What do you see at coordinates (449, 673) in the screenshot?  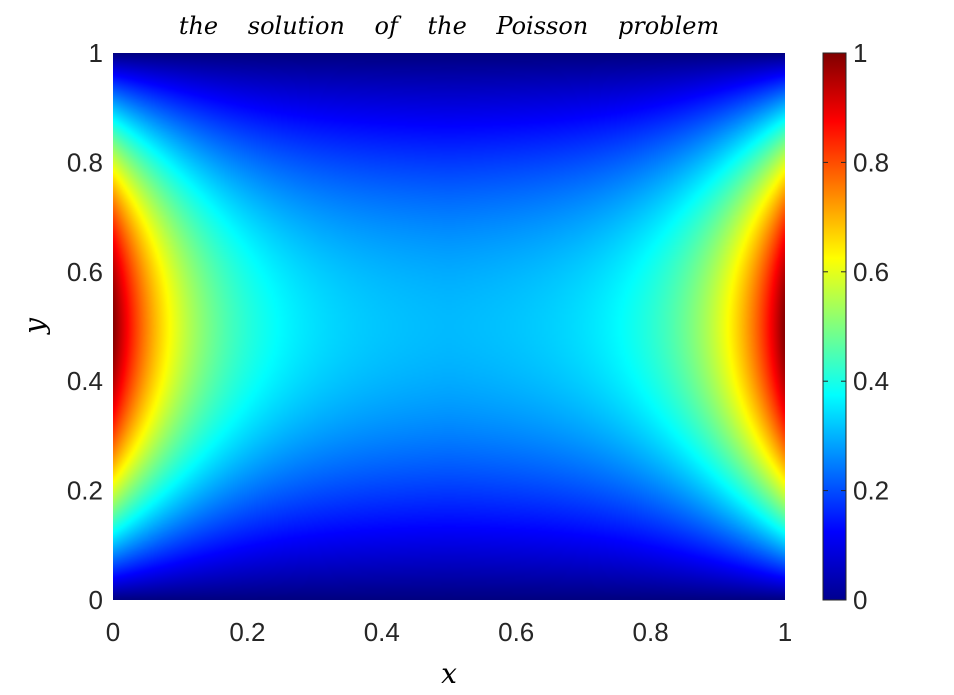 I see `x-axis-label: x` at bounding box center [449, 673].